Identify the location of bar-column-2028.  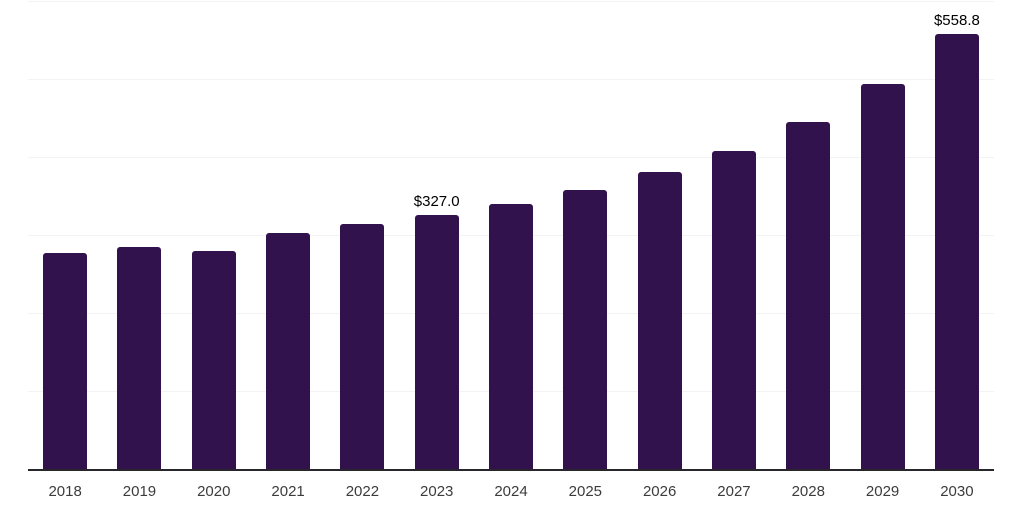
(808, 236).